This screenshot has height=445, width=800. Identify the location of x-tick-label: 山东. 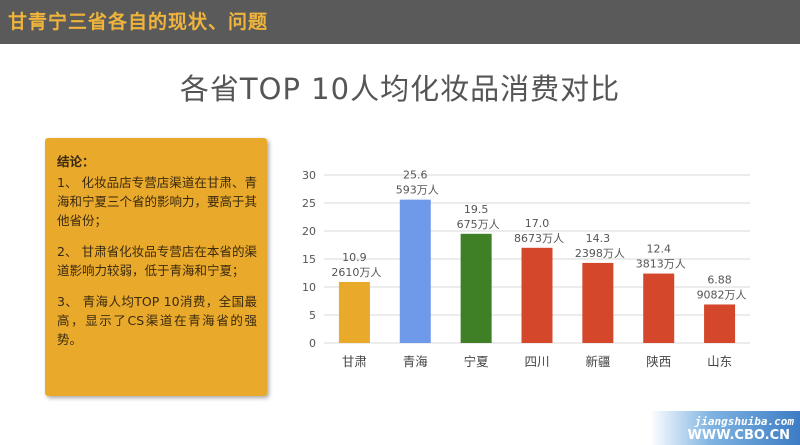
(719, 361).